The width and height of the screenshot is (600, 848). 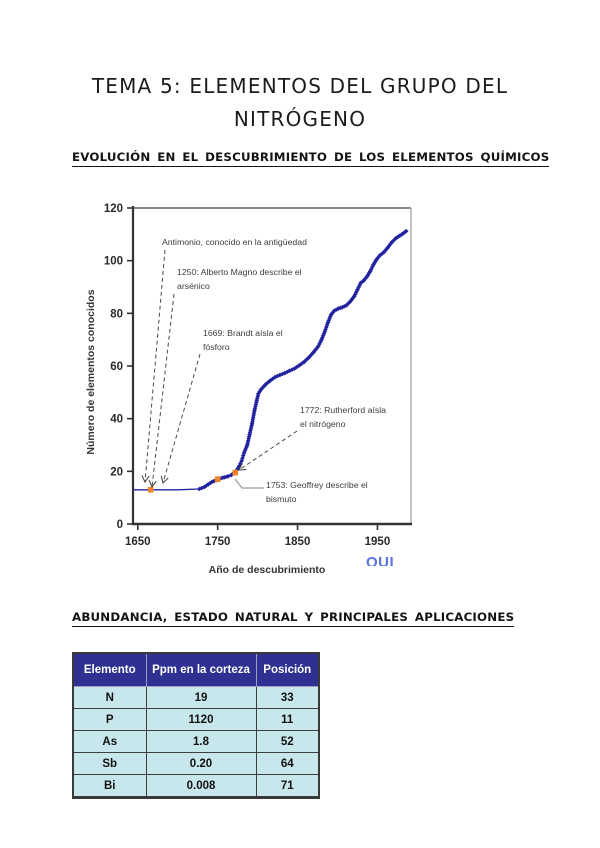 I want to click on series-markers, so click(x=303, y=360).